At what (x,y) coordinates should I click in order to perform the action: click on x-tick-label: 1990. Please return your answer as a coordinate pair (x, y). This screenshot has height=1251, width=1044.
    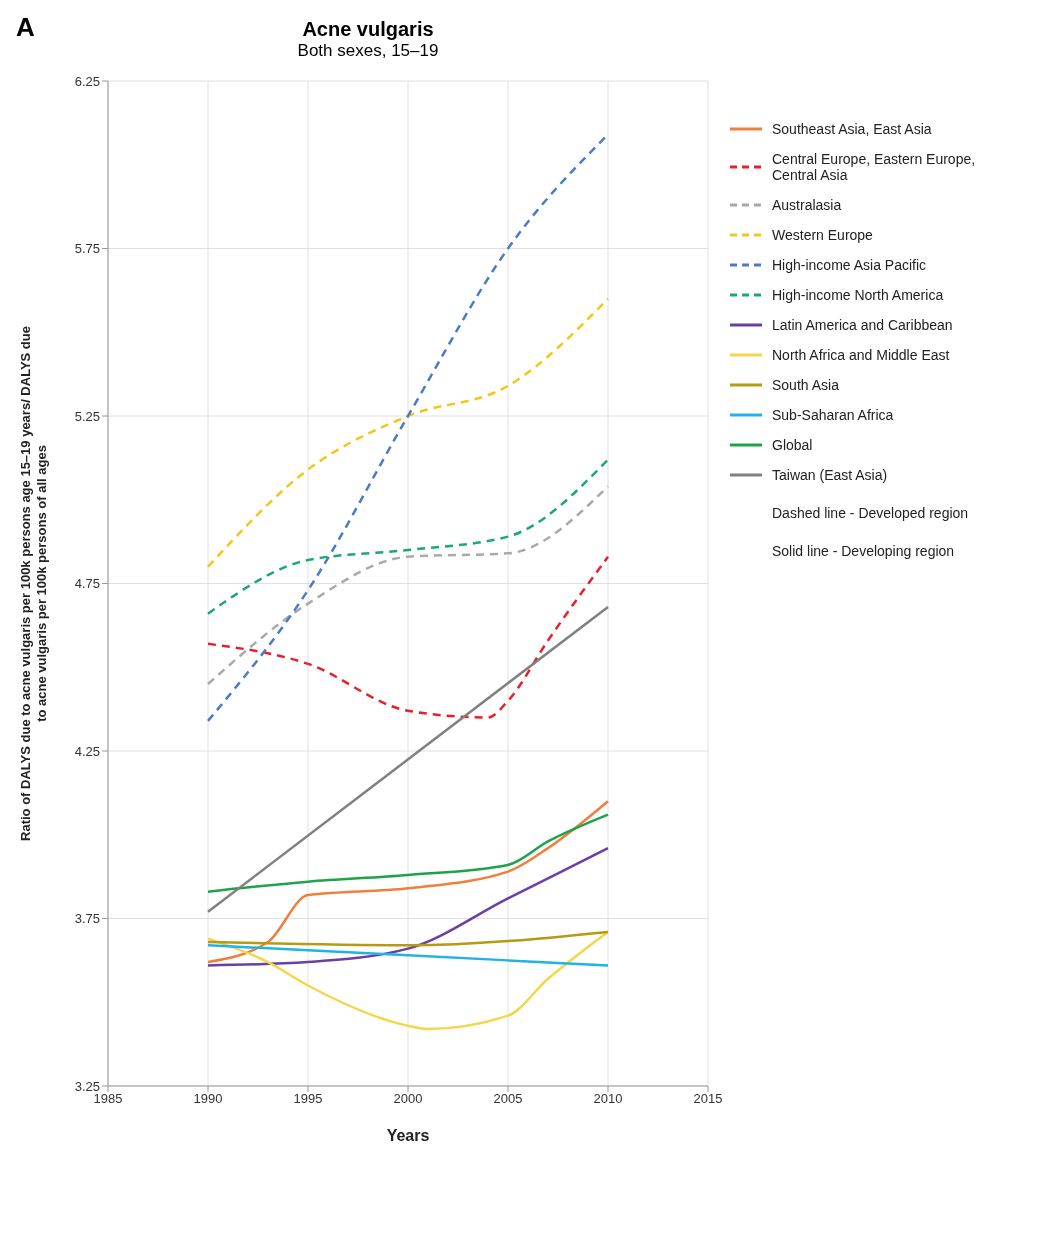
    Looking at the image, I should click on (208, 1099).